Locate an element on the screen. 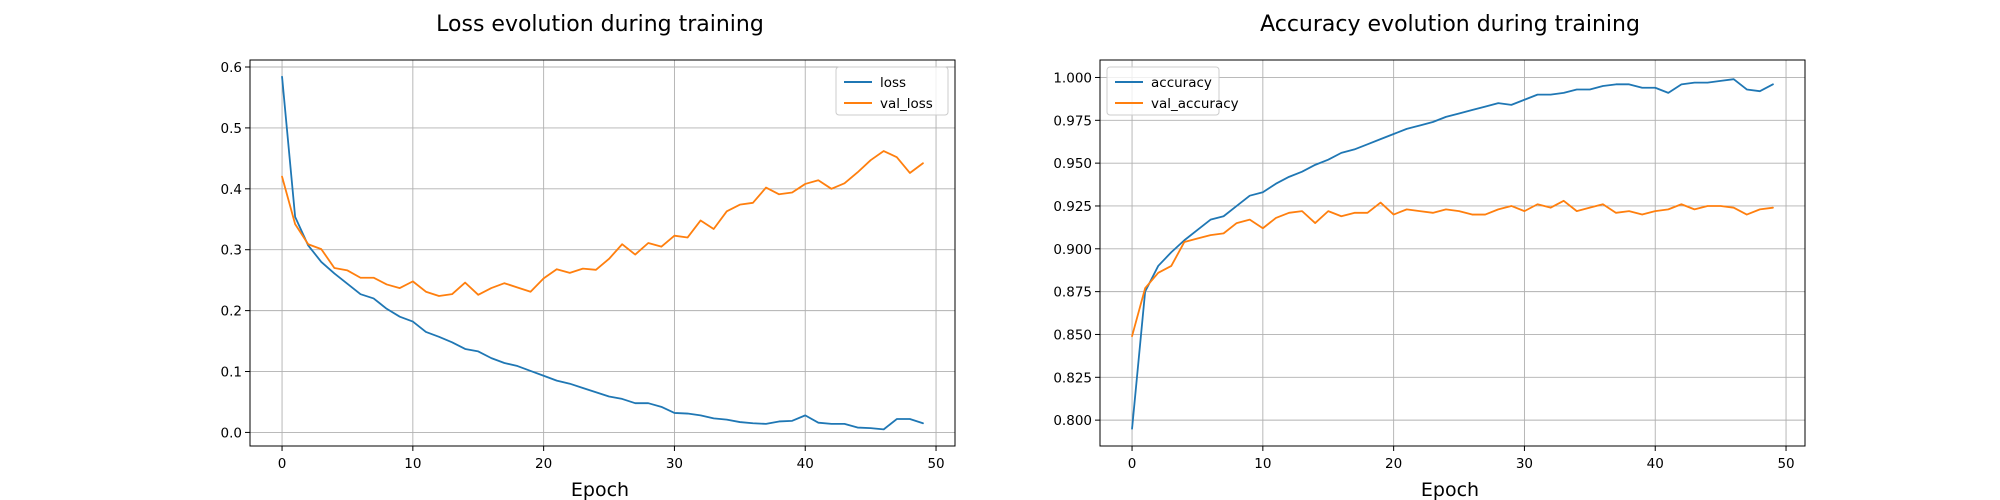  accuracy-y-tick-label: 1.000 is located at coordinates (1072, 78).